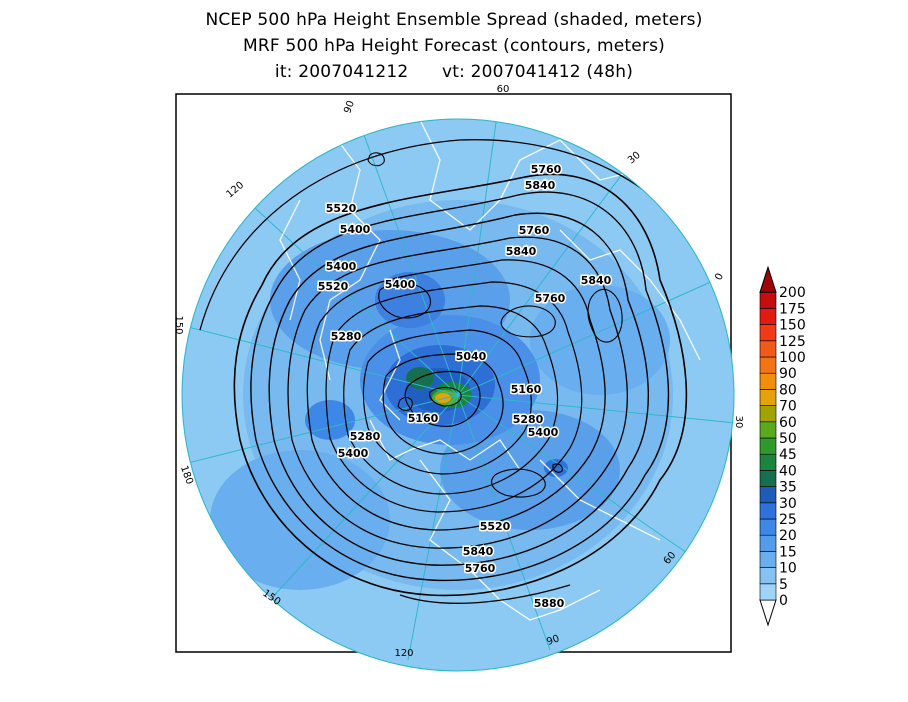 Image resolution: width=908 pixels, height=702 pixels. I want to click on longitude-label: 0, so click(719, 277).